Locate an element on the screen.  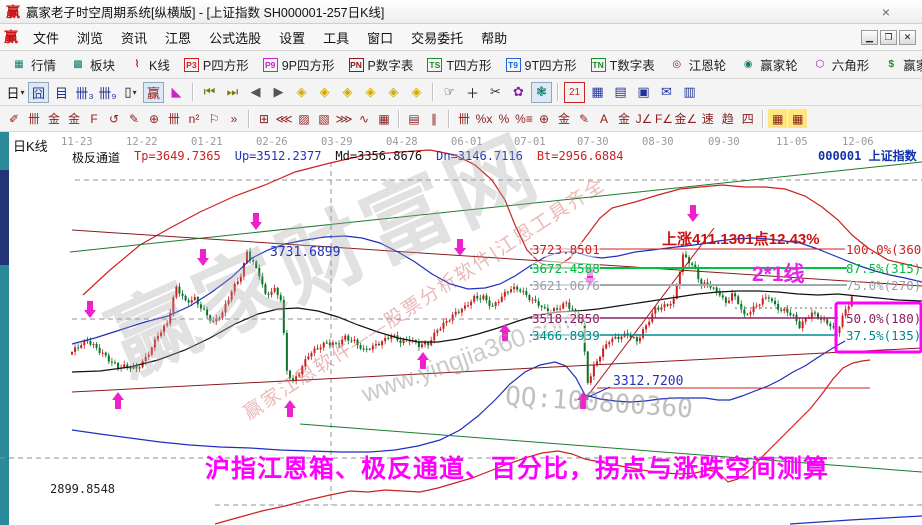
crosshair-icon: ＋ is located at coordinates (472, 93).